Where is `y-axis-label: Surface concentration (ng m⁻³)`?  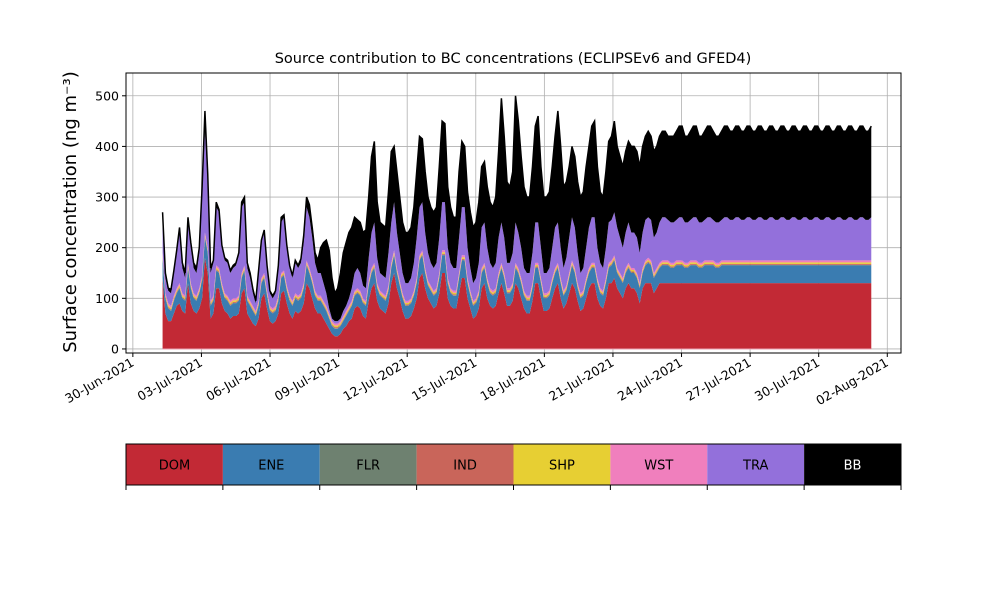
y-axis-label: Surface concentration (ng m⁻³) is located at coordinates (70, 212).